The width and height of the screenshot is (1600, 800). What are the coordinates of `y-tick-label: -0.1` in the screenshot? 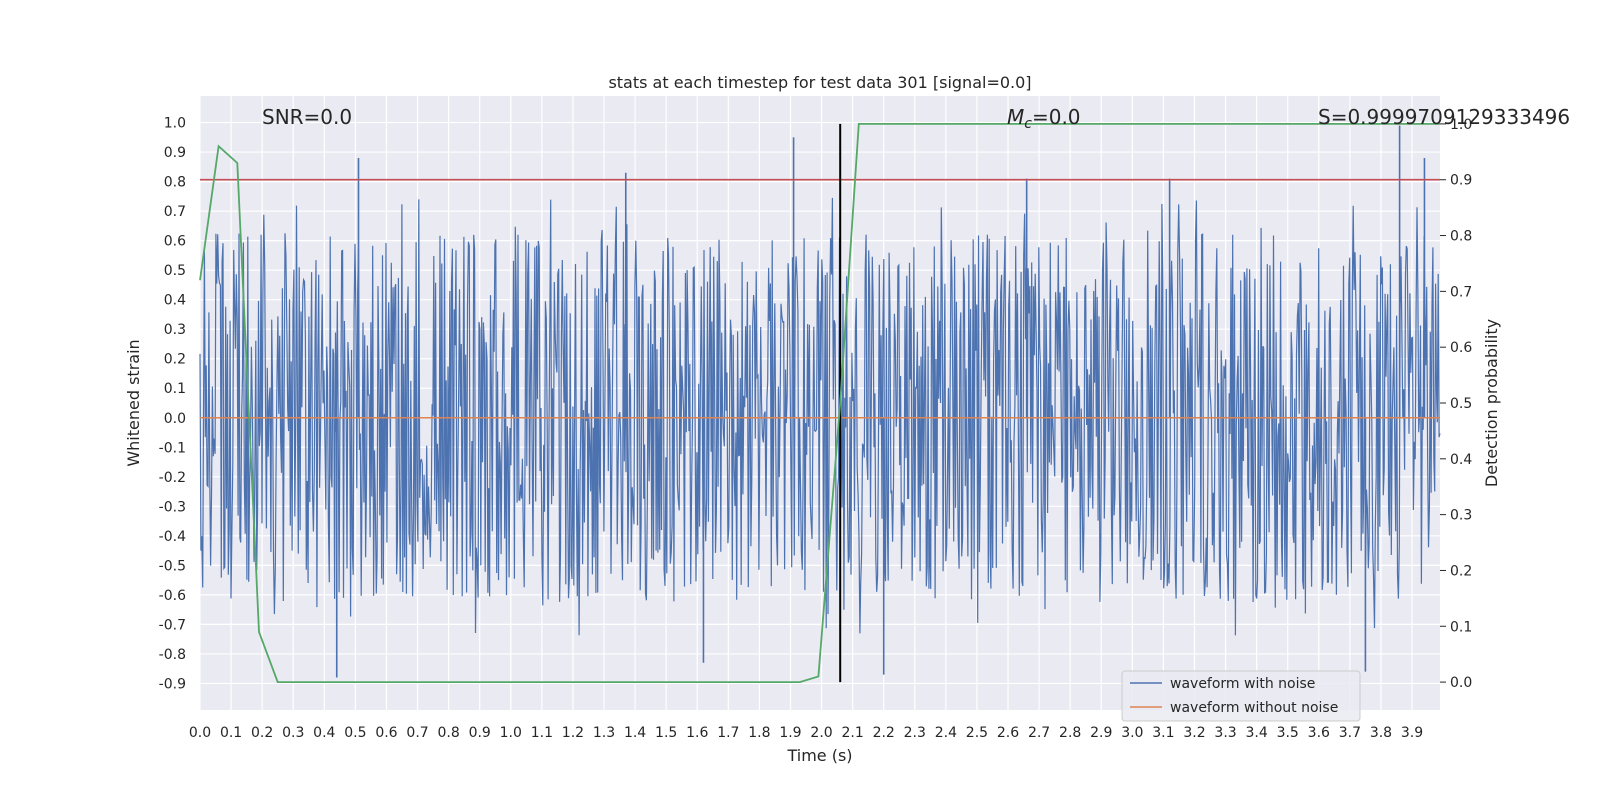 It's located at (172, 448).